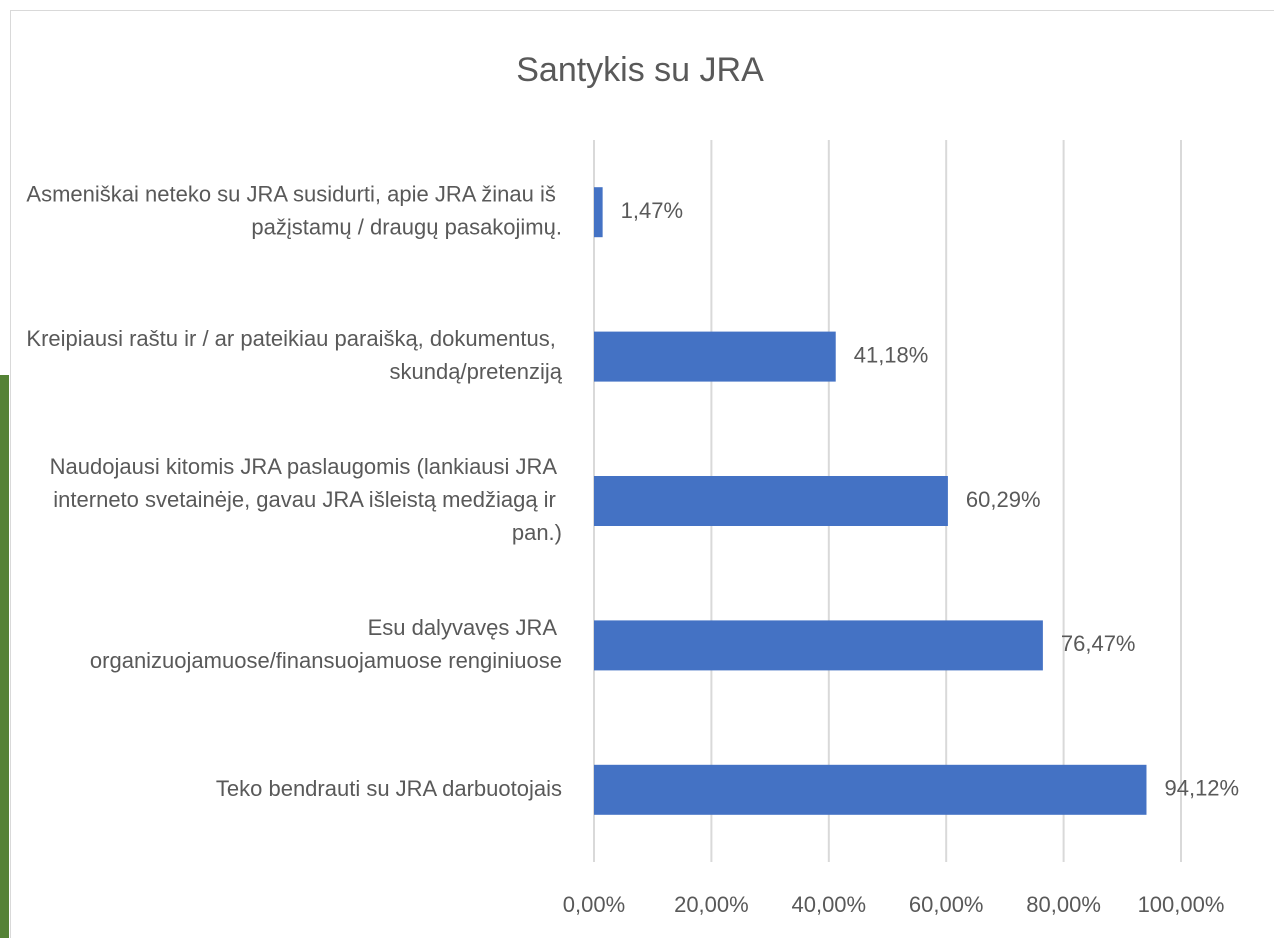 This screenshot has height=938, width=1274. Describe the element at coordinates (1181, 904) in the screenshot. I see `x-tick-label: 100,00%` at that location.